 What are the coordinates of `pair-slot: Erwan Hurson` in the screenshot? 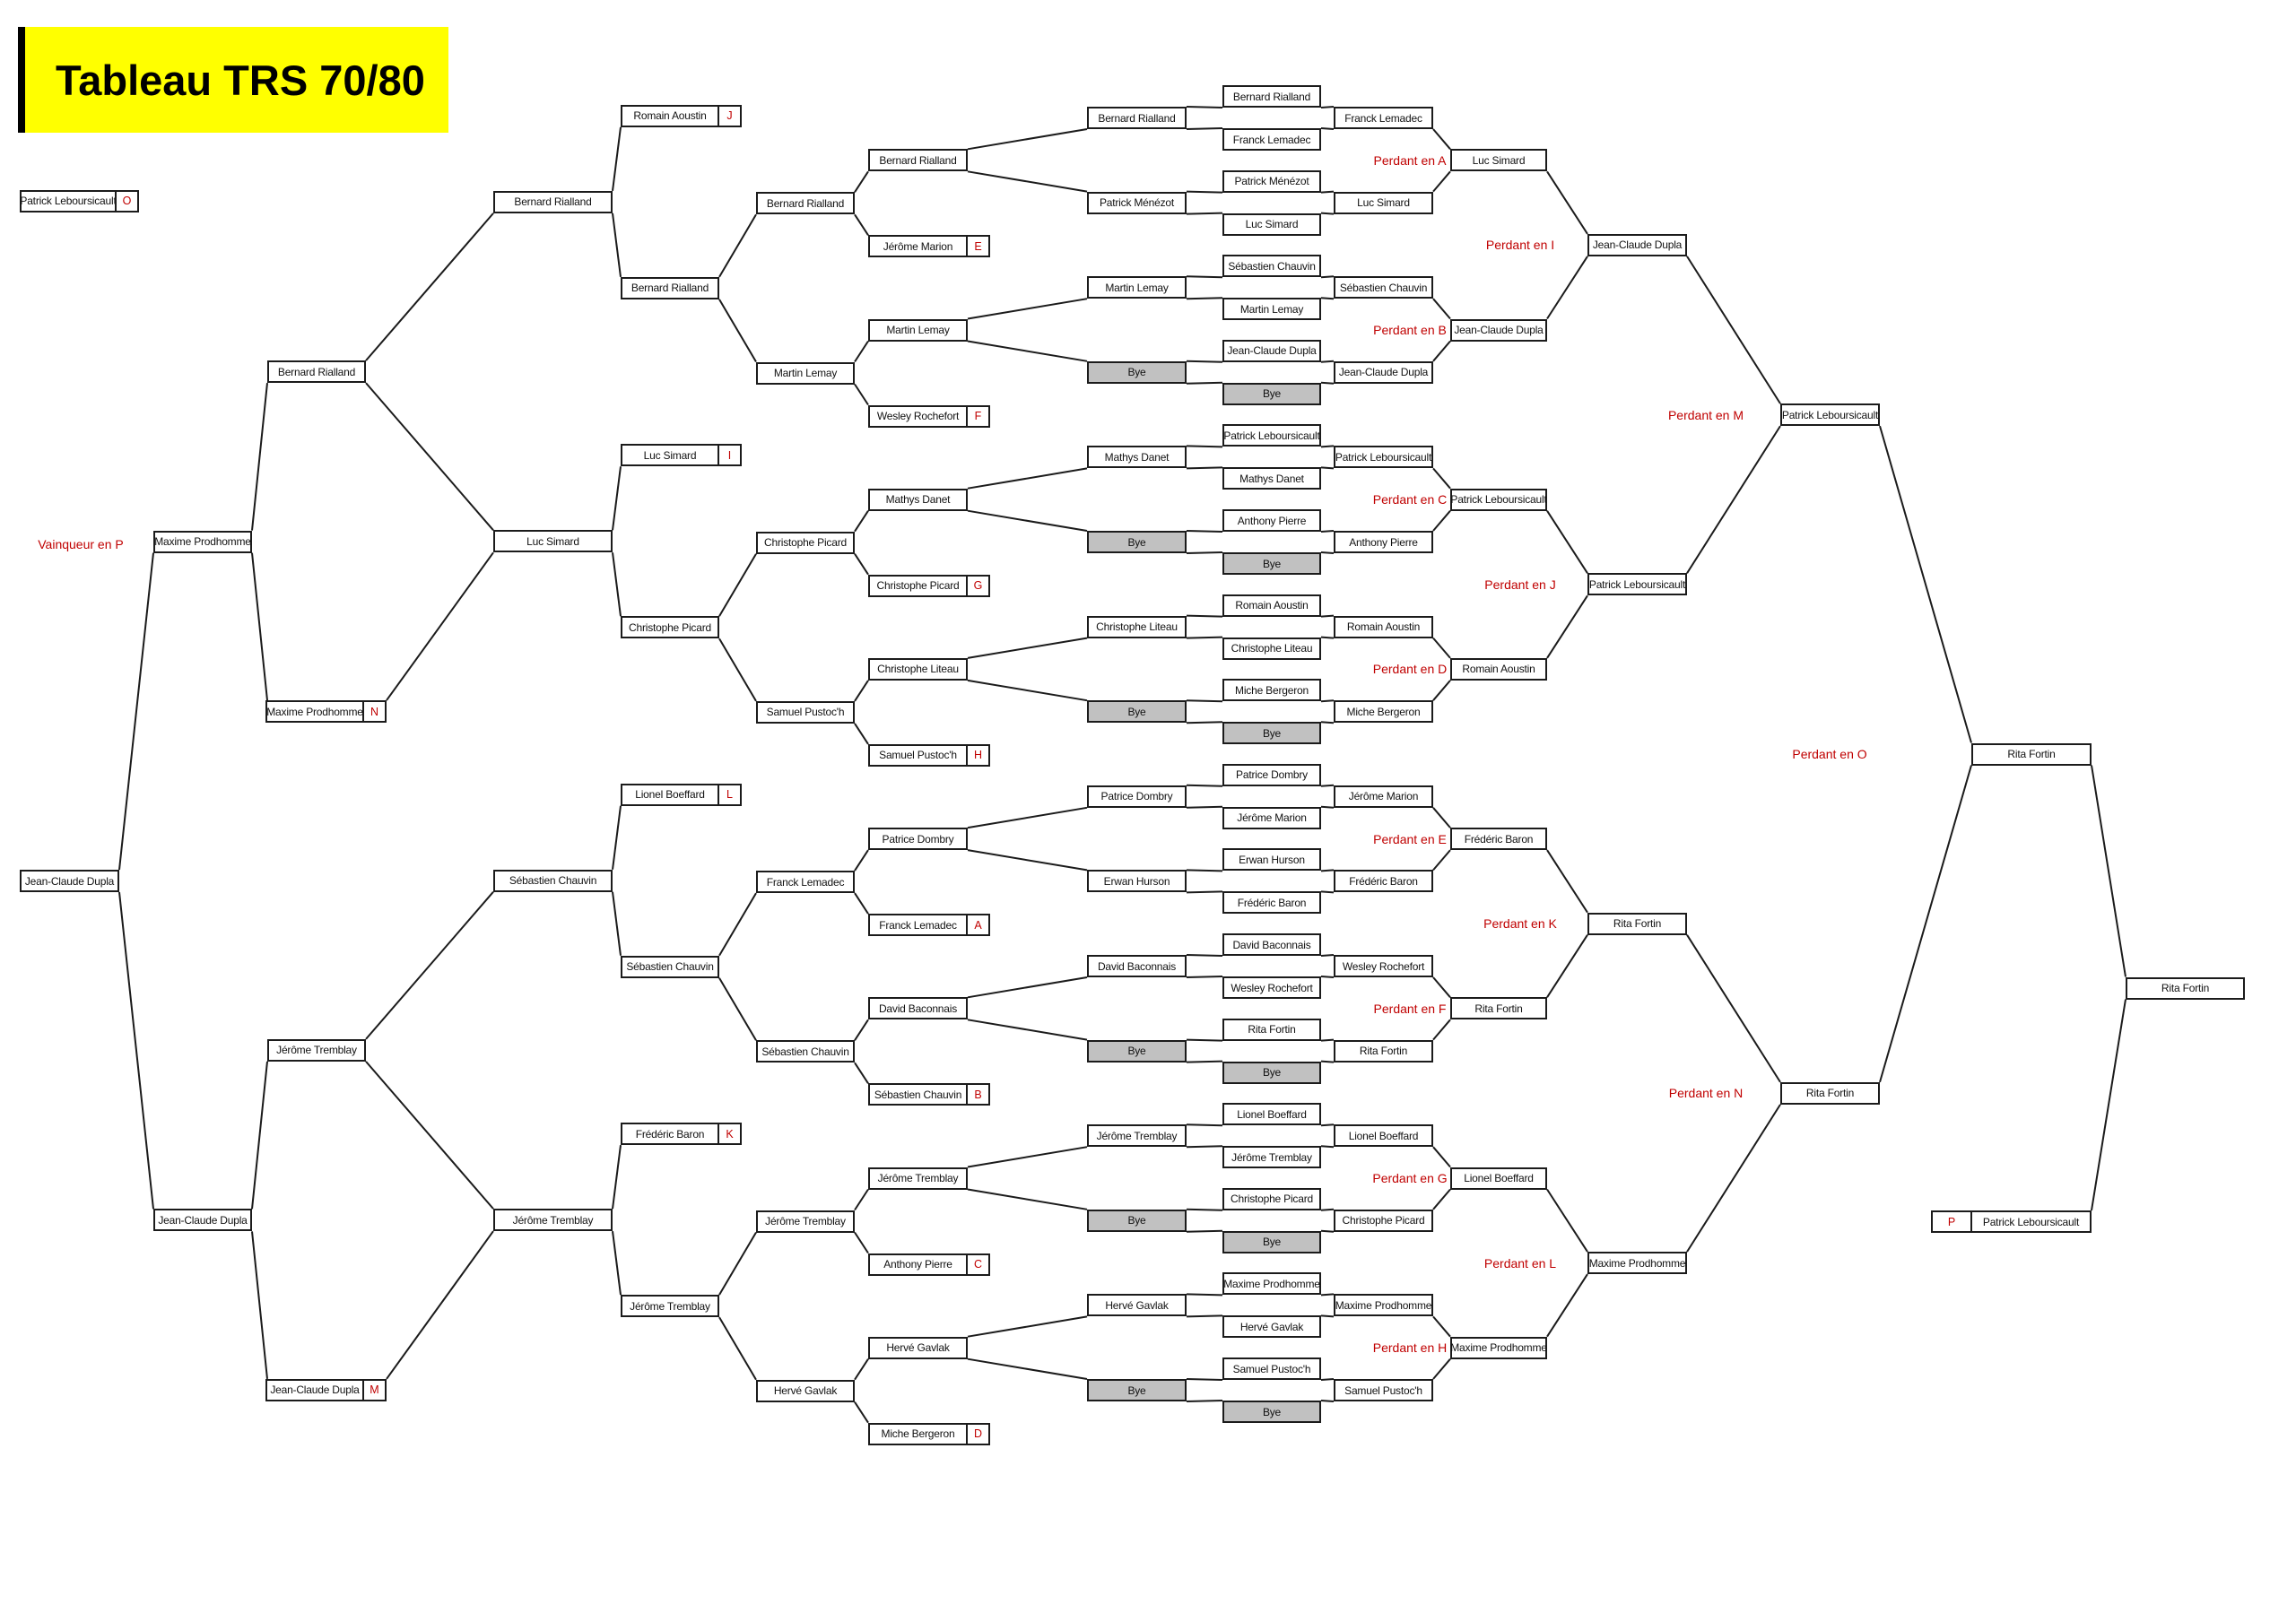 It's located at (1271, 860).